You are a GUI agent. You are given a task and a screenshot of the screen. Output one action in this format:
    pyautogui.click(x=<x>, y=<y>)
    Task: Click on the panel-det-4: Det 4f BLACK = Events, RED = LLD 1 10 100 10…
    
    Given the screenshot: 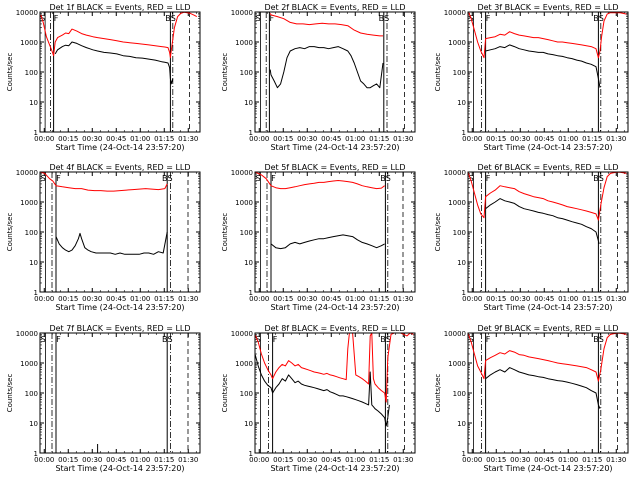 What is the action you would take?
    pyautogui.click(x=103, y=237)
    